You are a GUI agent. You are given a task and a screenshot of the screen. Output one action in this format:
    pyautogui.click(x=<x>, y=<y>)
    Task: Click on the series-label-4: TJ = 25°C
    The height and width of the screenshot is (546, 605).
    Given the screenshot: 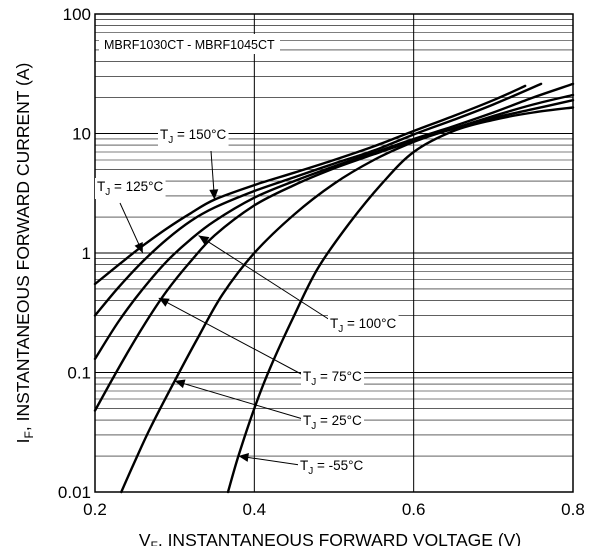 What is the action you would take?
    pyautogui.click(x=332, y=422)
    